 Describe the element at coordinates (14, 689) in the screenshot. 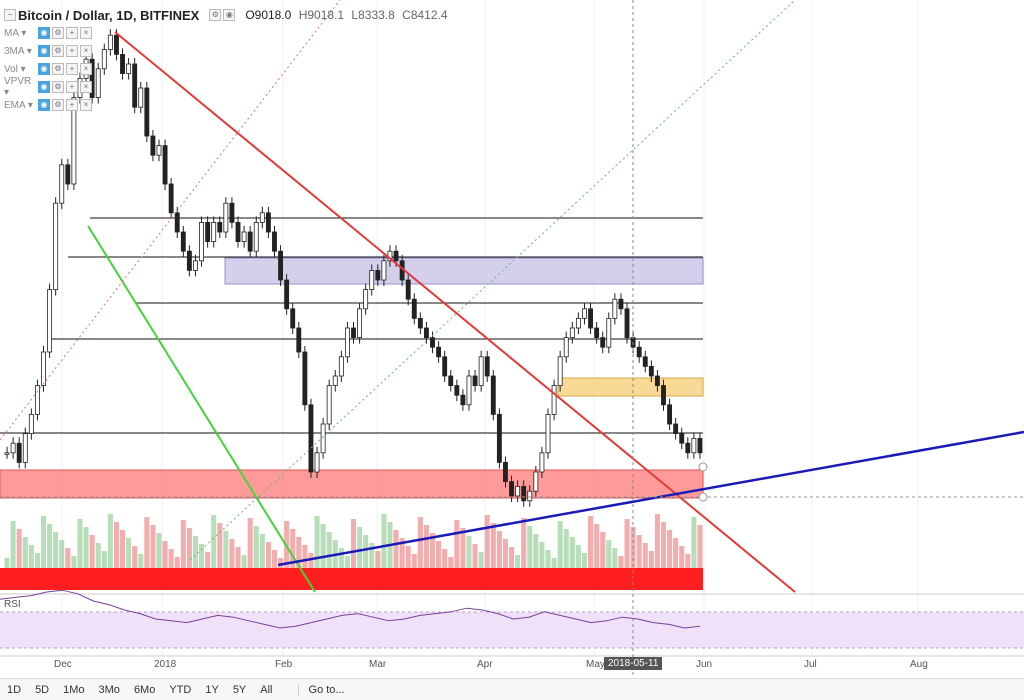

I see `timeframe-1d: 1D` at that location.